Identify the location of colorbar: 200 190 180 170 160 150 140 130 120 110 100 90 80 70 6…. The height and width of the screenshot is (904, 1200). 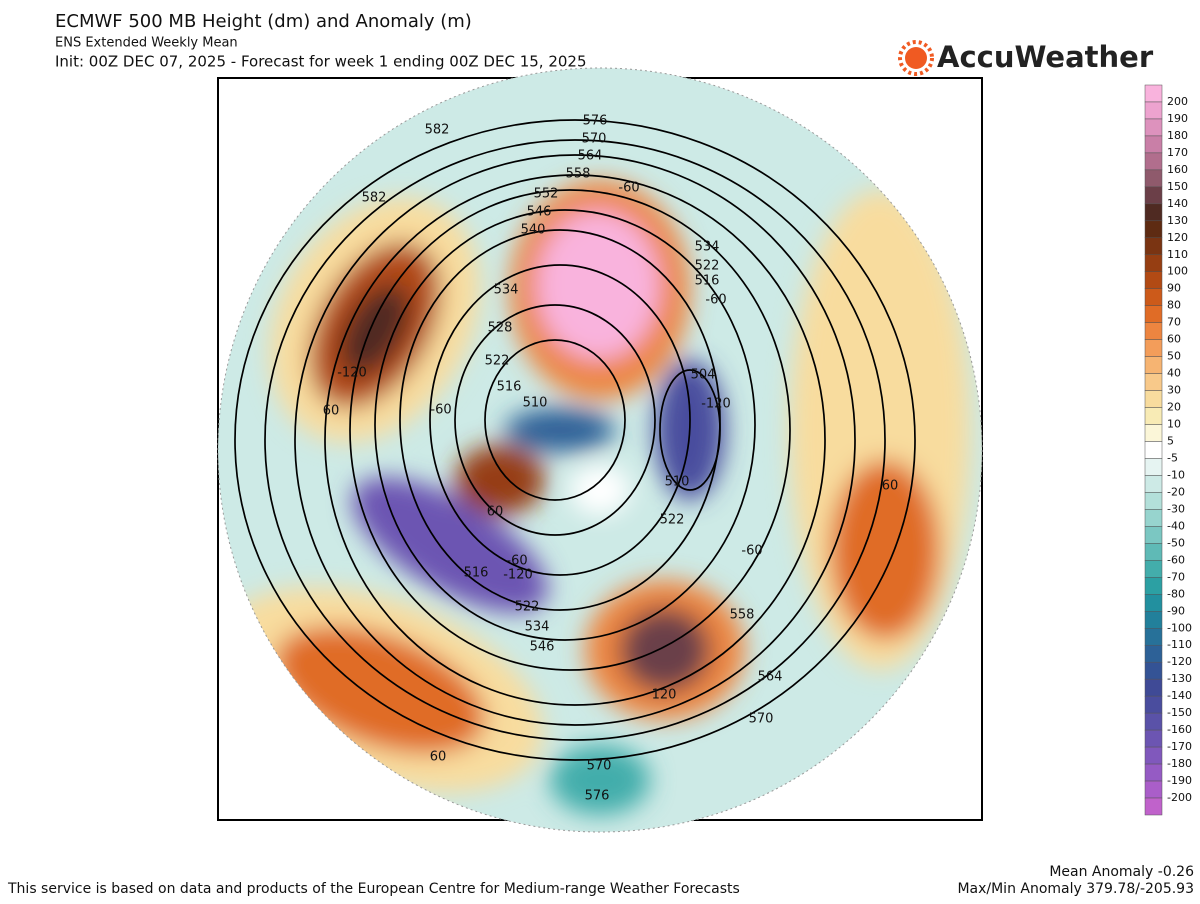
(1168, 450).